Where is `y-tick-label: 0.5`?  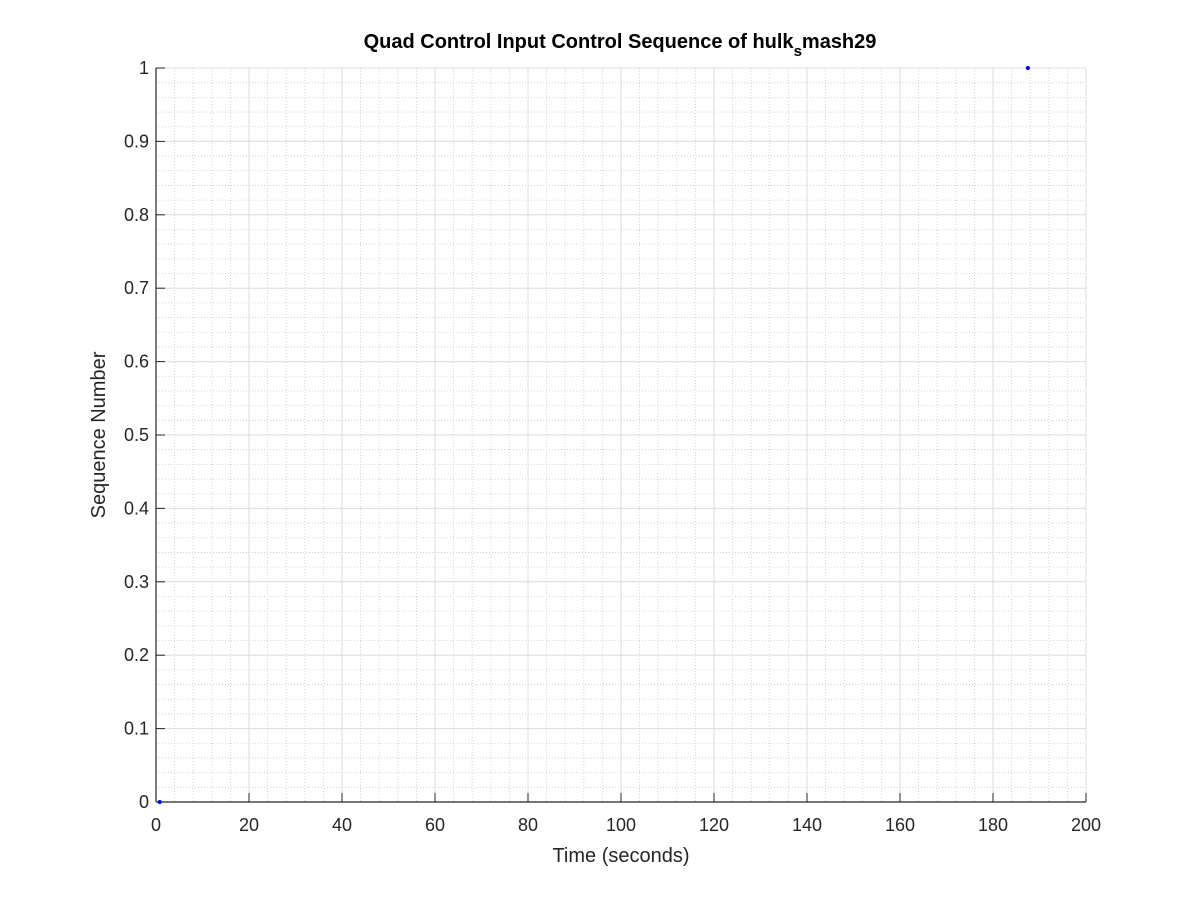 y-tick-label: 0.5 is located at coordinates (136, 435).